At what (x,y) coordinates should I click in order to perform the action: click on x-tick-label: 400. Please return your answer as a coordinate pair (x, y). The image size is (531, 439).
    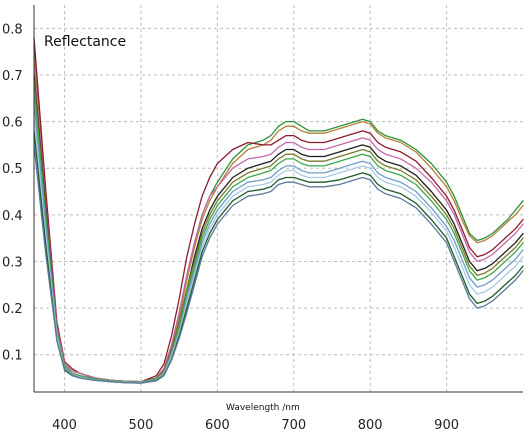
    Looking at the image, I should click on (64, 425).